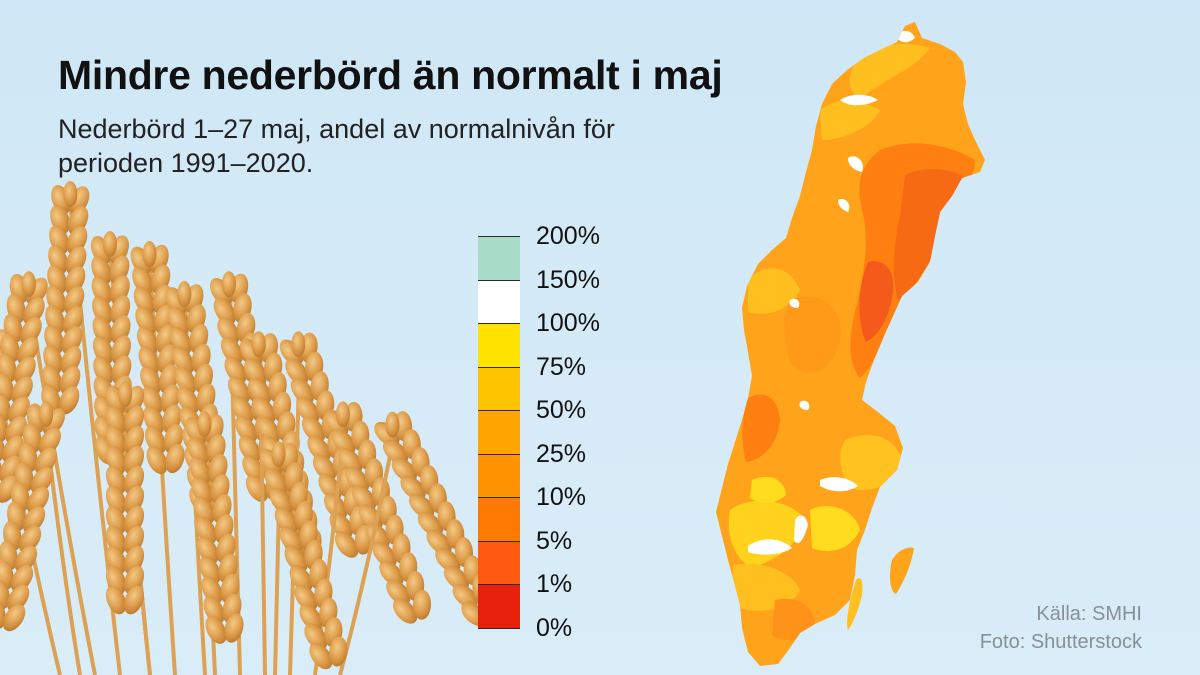 The width and height of the screenshot is (1200, 675). What do you see at coordinates (855, 604) in the screenshot?
I see `map-island-oland` at bounding box center [855, 604].